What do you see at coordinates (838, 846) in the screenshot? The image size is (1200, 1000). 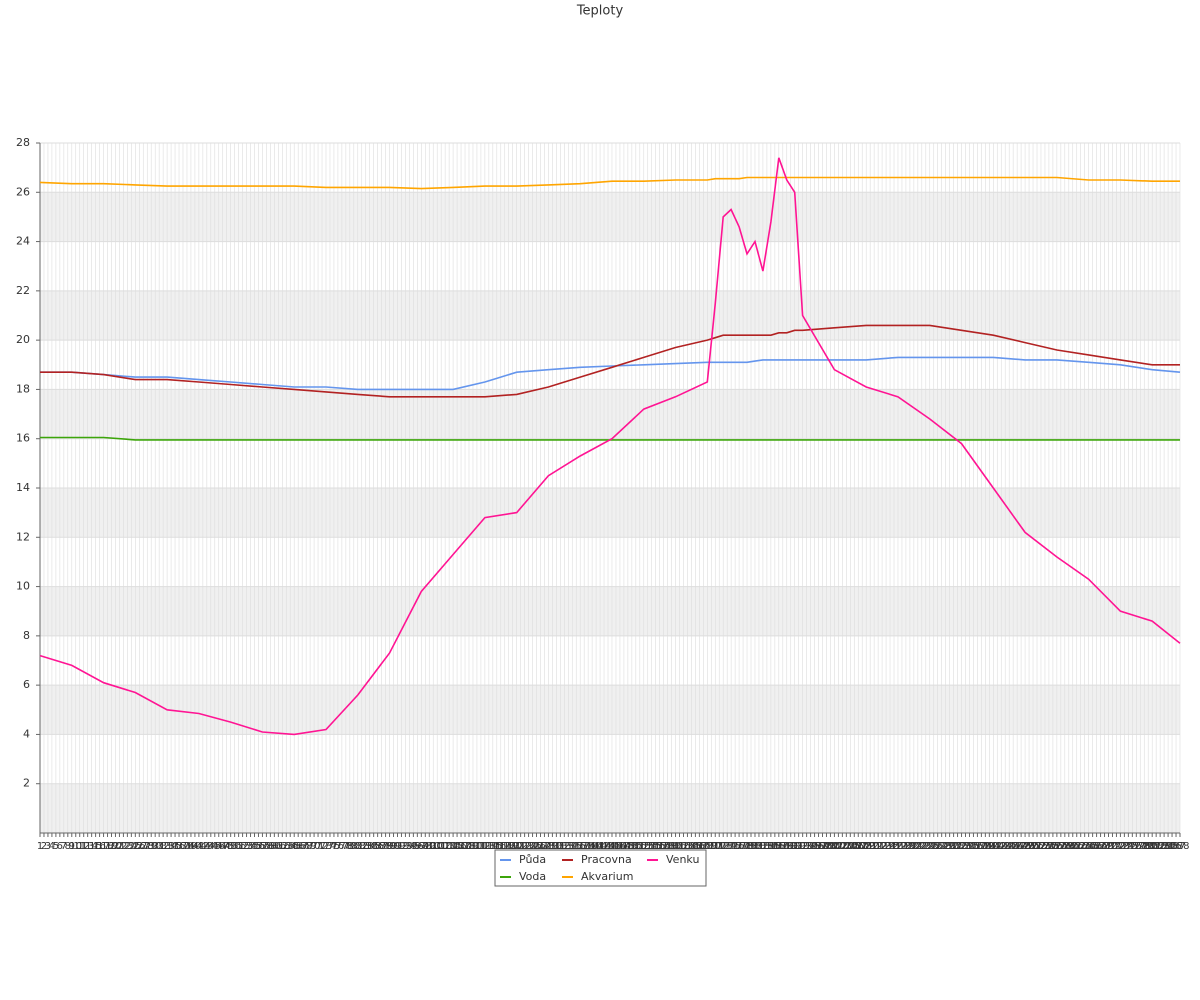 I see `x-tick-label: 202` at bounding box center [838, 846].